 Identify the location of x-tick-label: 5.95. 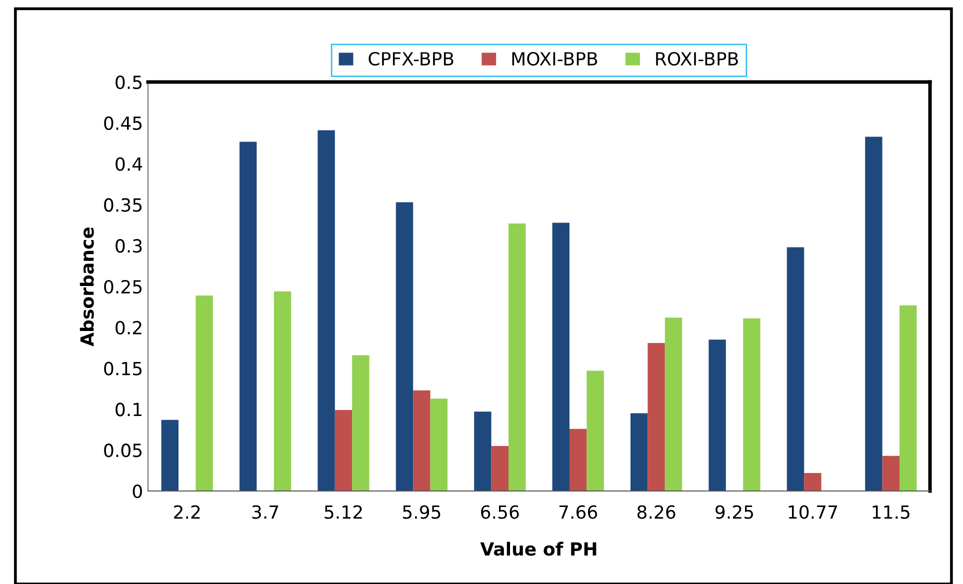
(421, 512).